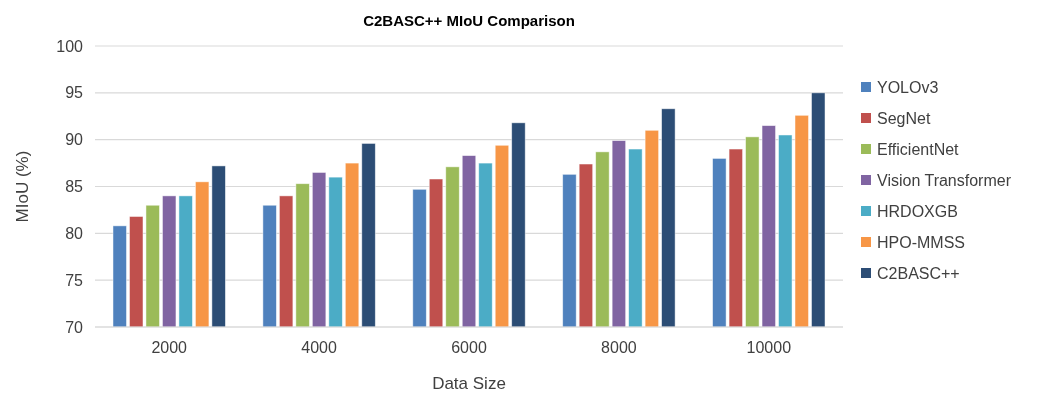  I want to click on y-axis-title: MIoU (%), so click(22, 186).